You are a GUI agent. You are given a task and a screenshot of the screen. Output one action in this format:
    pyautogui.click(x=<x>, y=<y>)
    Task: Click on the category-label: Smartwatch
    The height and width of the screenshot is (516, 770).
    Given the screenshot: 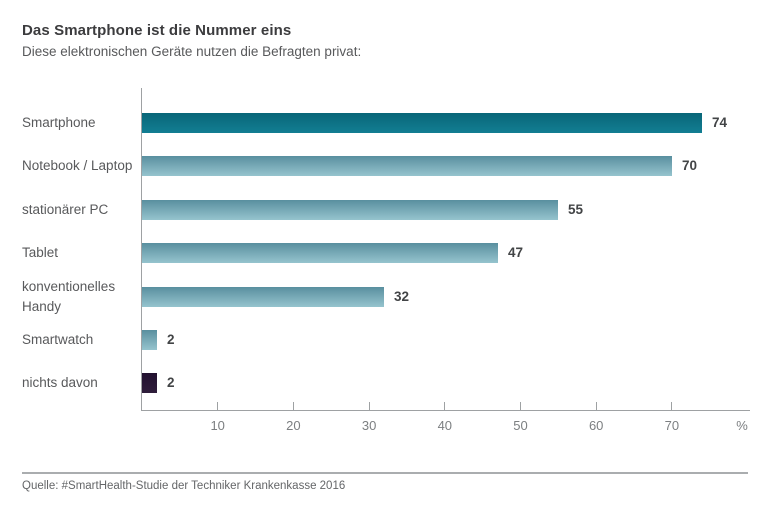 What is the action you would take?
    pyautogui.click(x=58, y=339)
    